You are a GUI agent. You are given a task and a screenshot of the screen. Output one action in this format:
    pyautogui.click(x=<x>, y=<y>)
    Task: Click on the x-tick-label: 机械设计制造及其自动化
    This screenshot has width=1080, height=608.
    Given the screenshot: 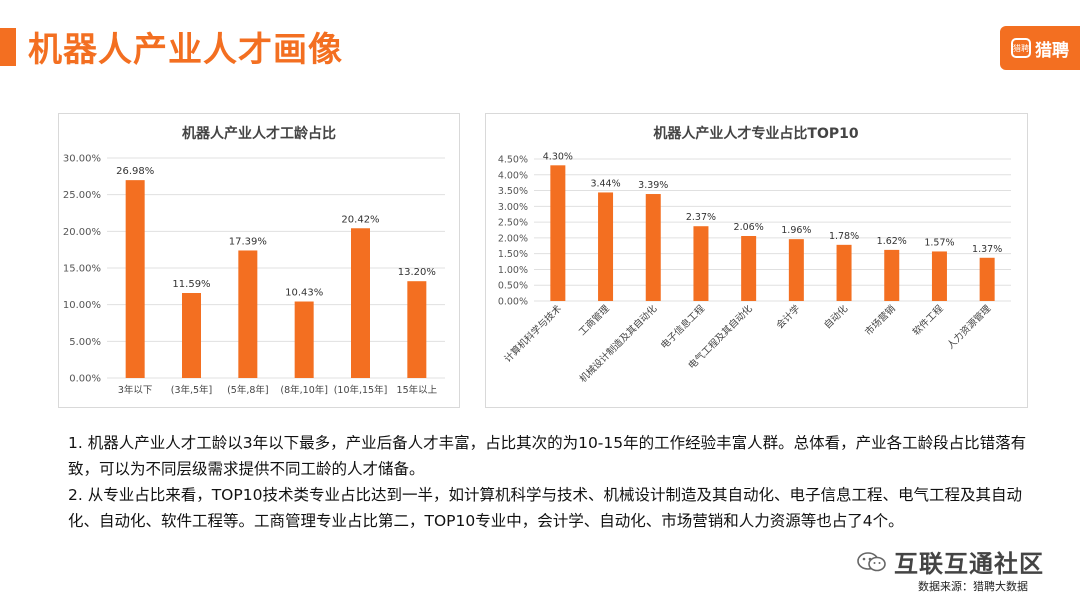 What is the action you would take?
    pyautogui.click(x=618, y=343)
    